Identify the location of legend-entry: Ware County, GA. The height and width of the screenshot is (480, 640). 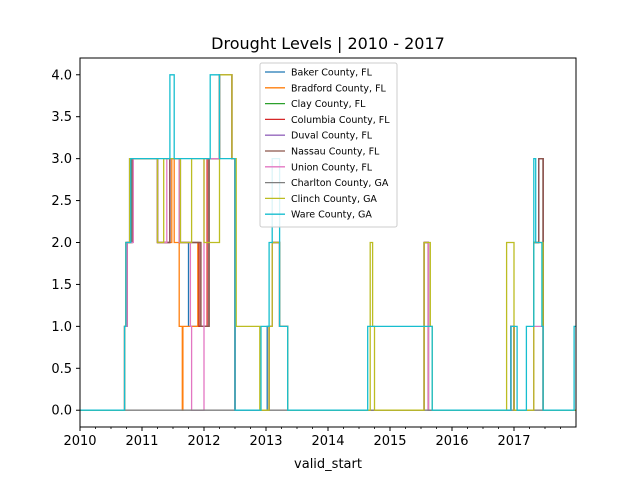
(331, 215).